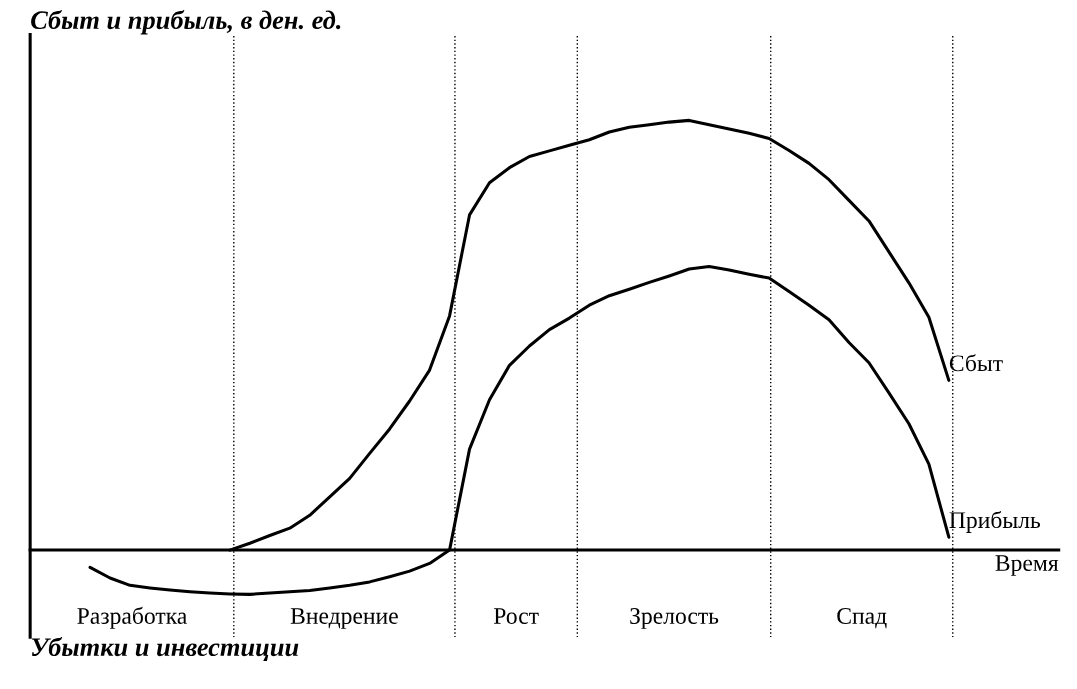  Describe the element at coordinates (862, 618) in the screenshot. I see `text: Спад` at that location.